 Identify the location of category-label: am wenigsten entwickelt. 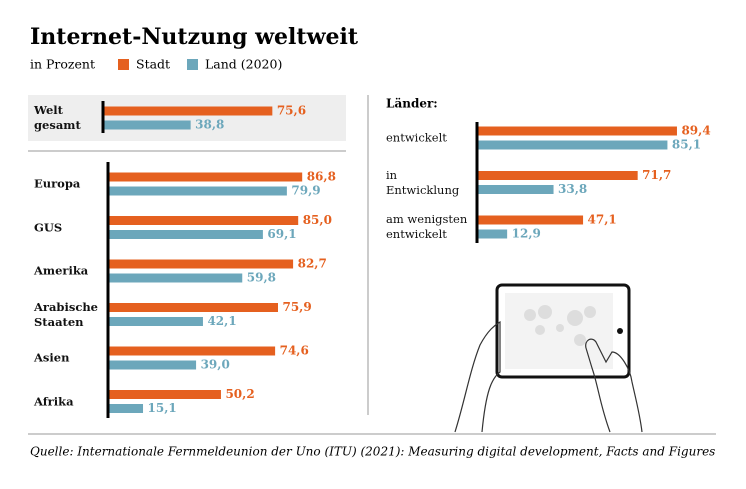
(427, 226).